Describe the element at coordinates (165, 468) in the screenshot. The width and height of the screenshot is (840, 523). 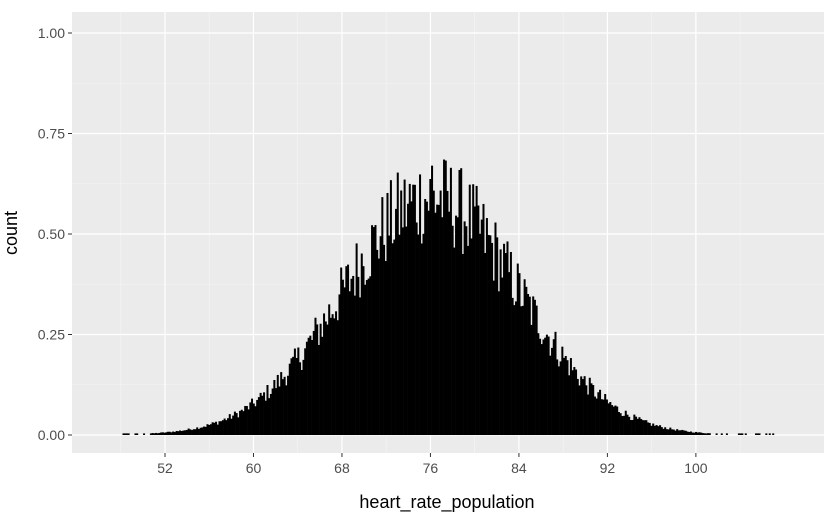
I see `x-tick-label: 52` at that location.